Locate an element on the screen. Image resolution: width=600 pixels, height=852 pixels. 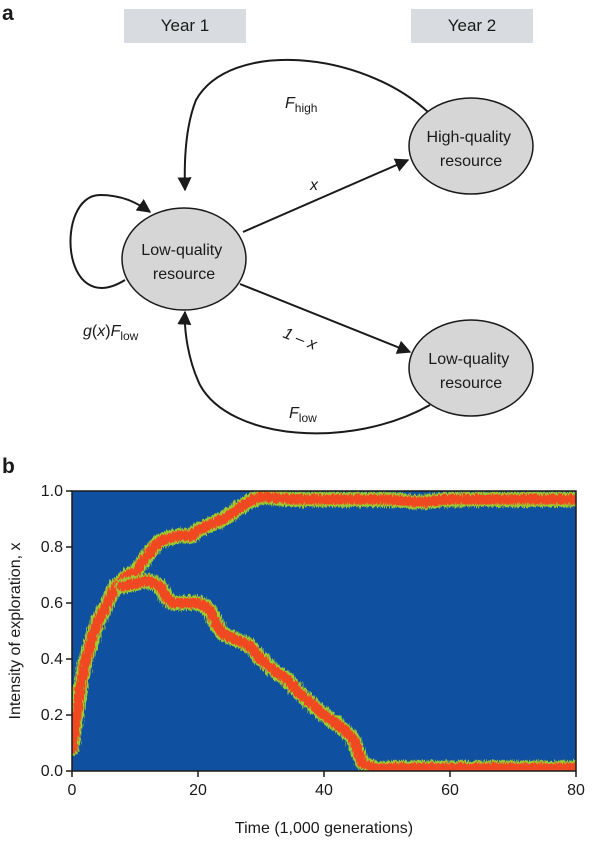
node-high-line2: resource is located at coordinates (471, 161).